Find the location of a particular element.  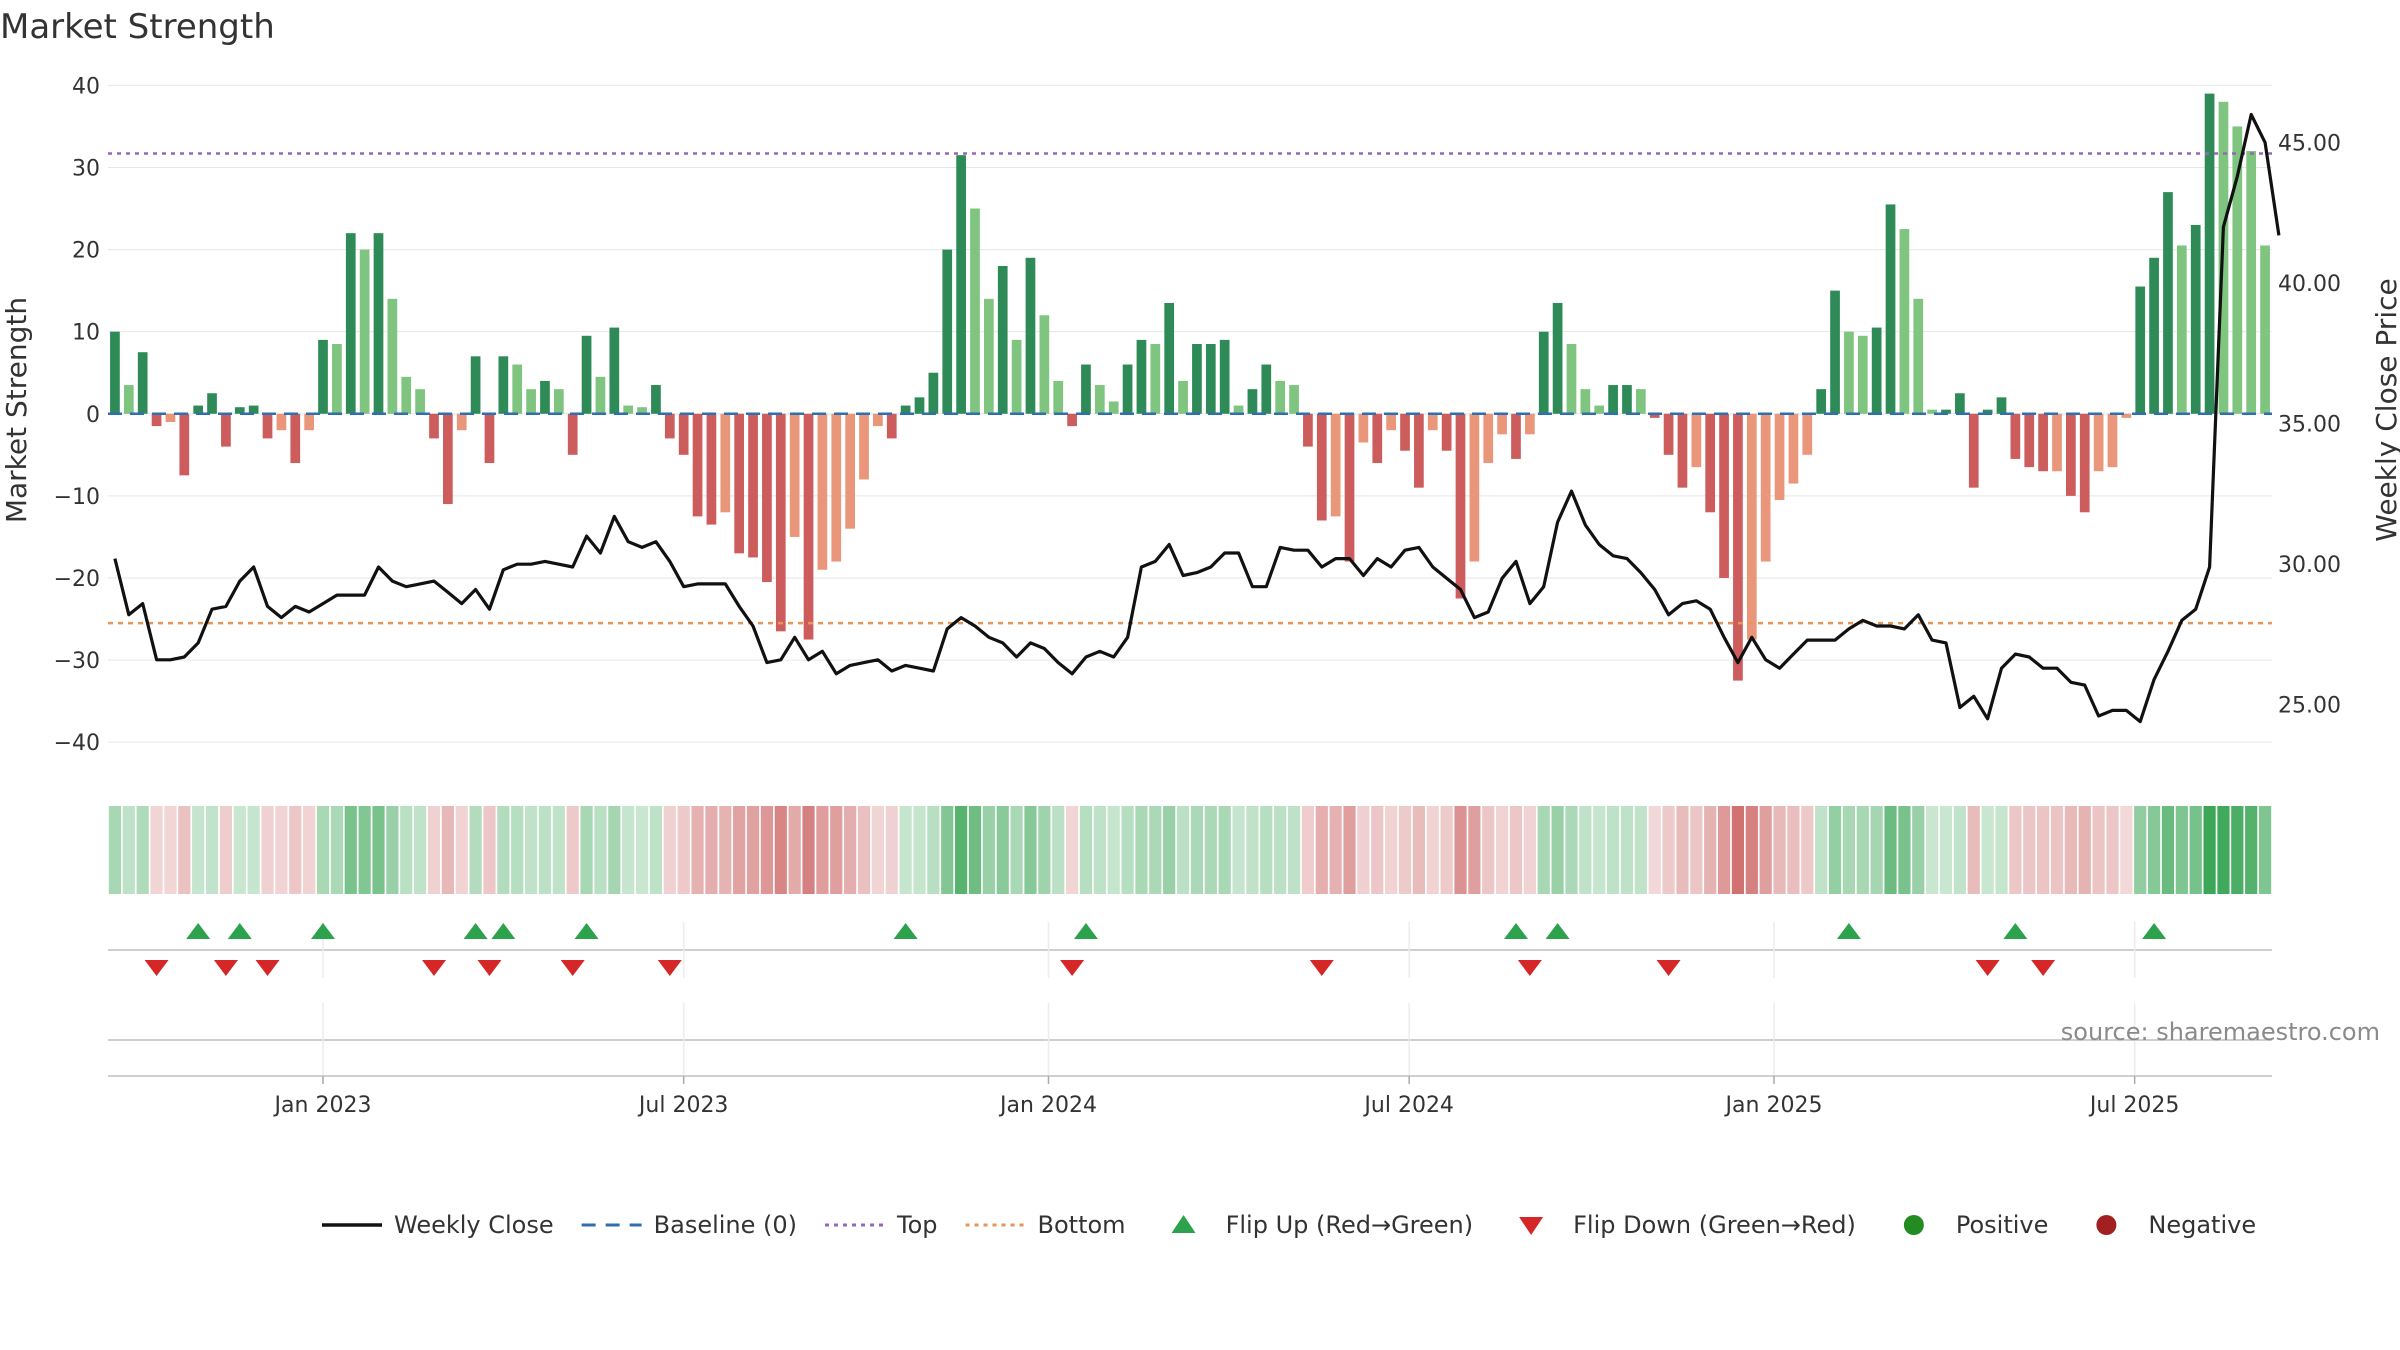

left-tick-label: −10 is located at coordinates (77, 497).